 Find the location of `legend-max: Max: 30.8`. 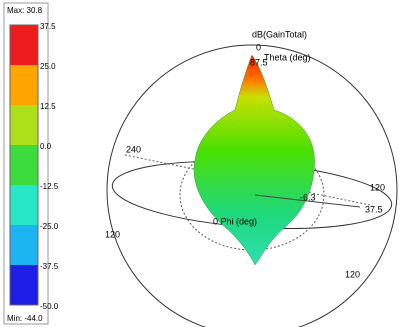

legend-max: Max: 30.8 is located at coordinates (25, 10).